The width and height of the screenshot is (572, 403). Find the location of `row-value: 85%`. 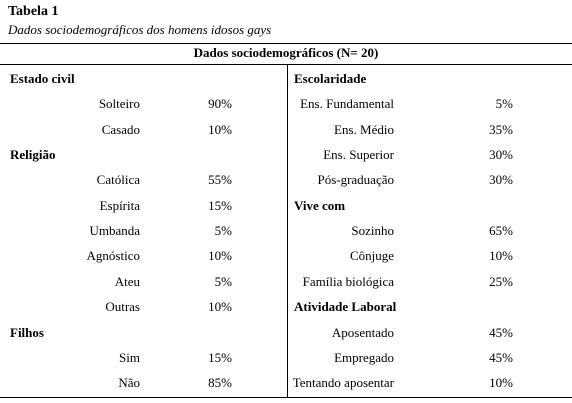

row-value: 85% is located at coordinates (220, 383).